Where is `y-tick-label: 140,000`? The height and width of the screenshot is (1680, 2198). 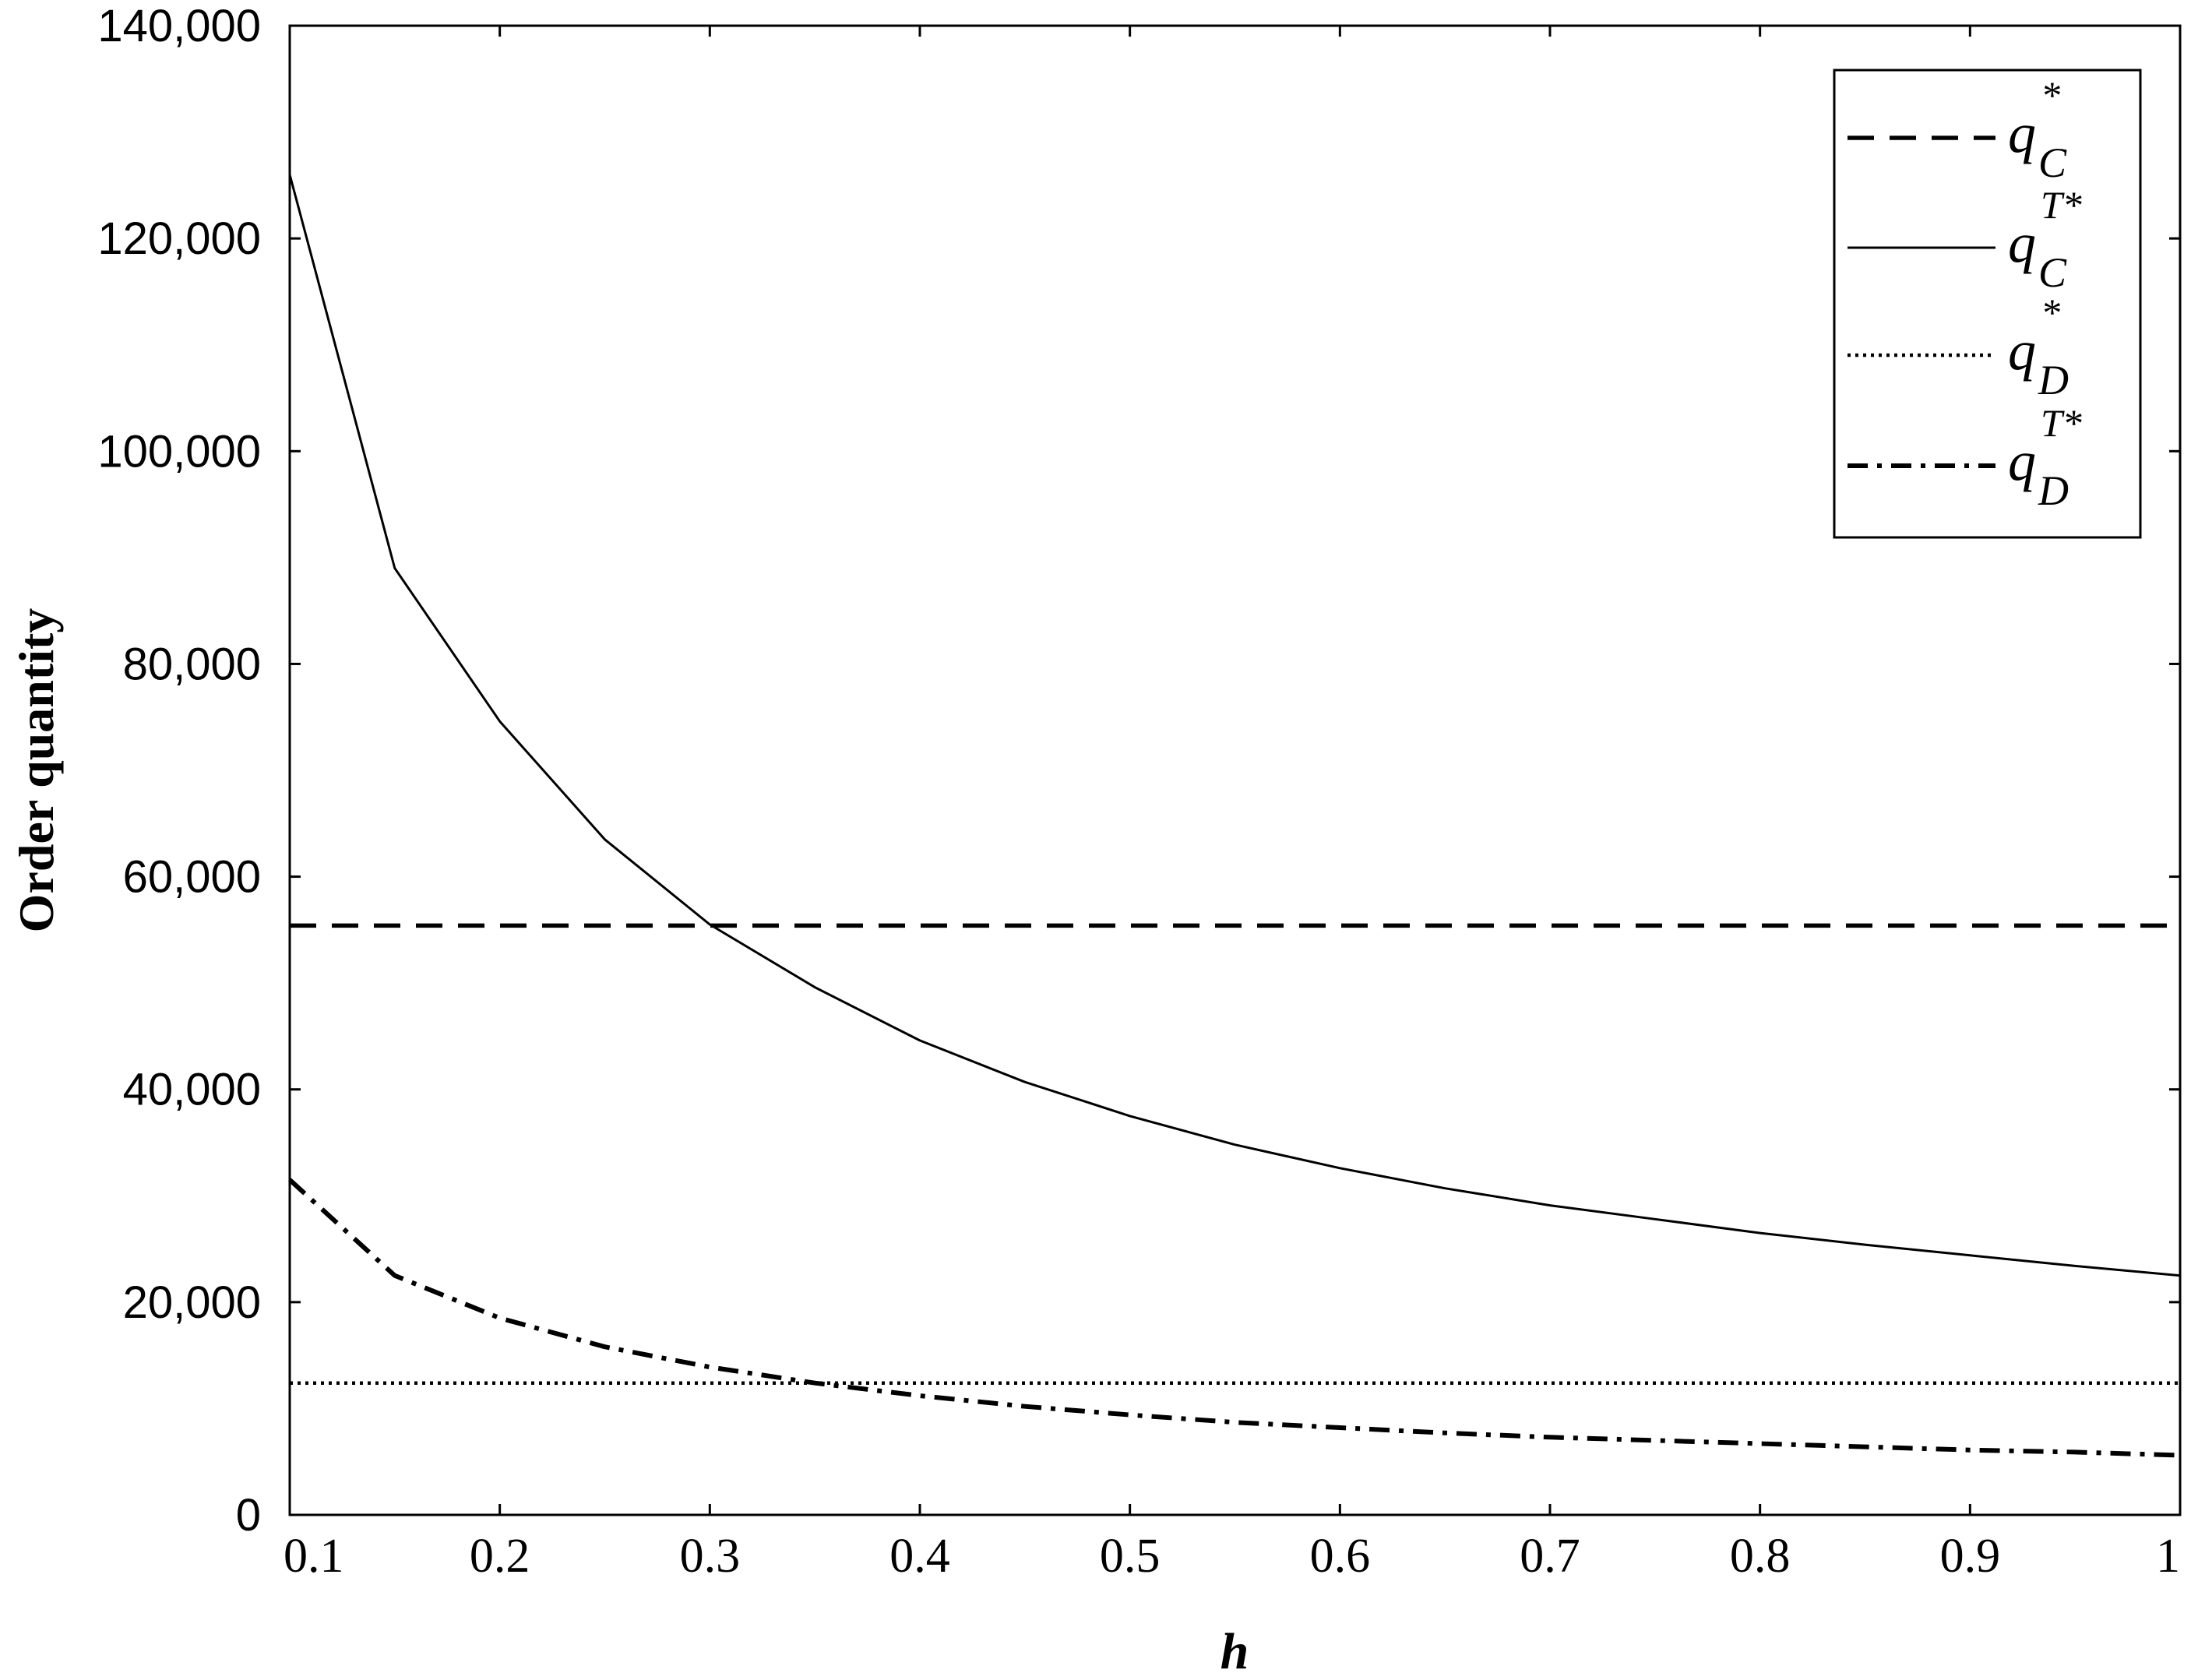 y-tick-label: 140,000 is located at coordinates (179, 26).